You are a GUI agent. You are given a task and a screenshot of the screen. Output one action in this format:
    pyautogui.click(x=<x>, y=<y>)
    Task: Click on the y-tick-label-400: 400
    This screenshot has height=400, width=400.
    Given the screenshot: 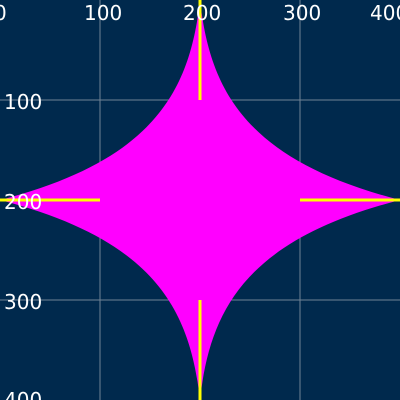 What is the action you would take?
    pyautogui.click(x=23, y=394)
    